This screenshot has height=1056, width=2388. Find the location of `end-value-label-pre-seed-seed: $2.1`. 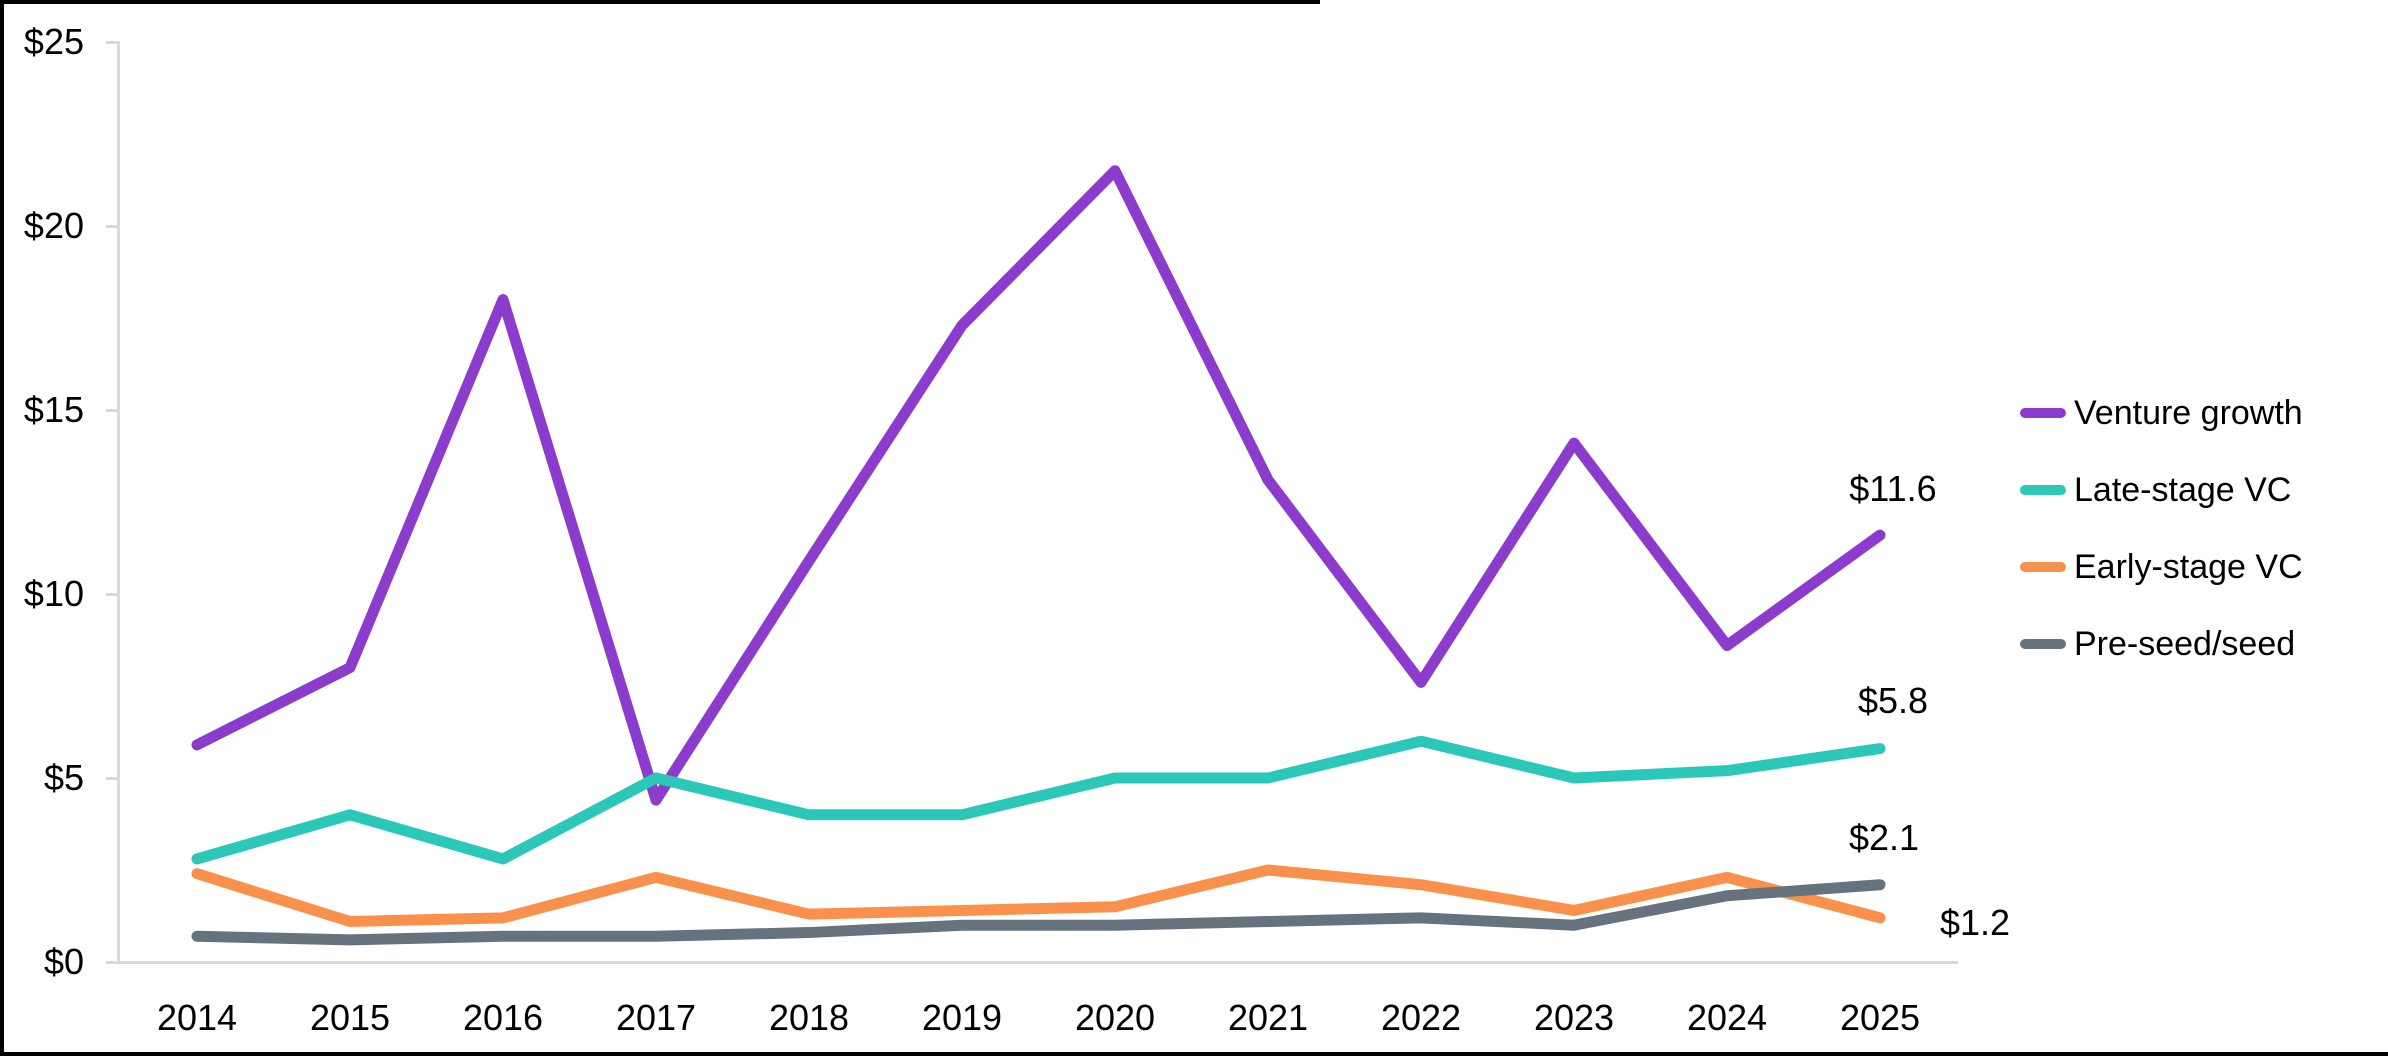

end-value-label-pre-seed-seed: $2.1 is located at coordinates (1884, 837).